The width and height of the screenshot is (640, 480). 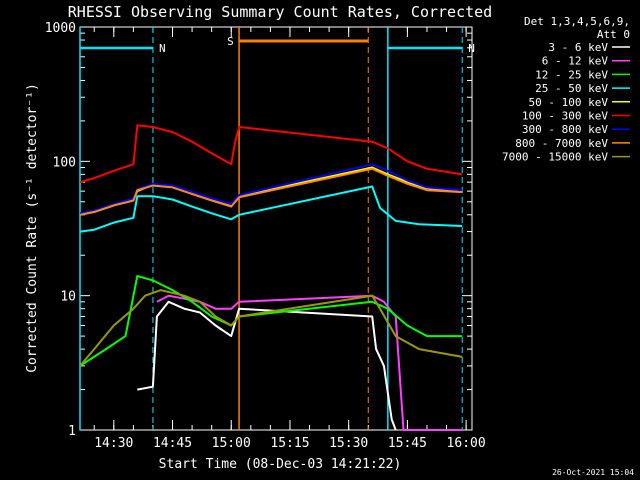 I want to click on legend-header-line: Det 1,3,4,5,6,9,, so click(x=577, y=21).